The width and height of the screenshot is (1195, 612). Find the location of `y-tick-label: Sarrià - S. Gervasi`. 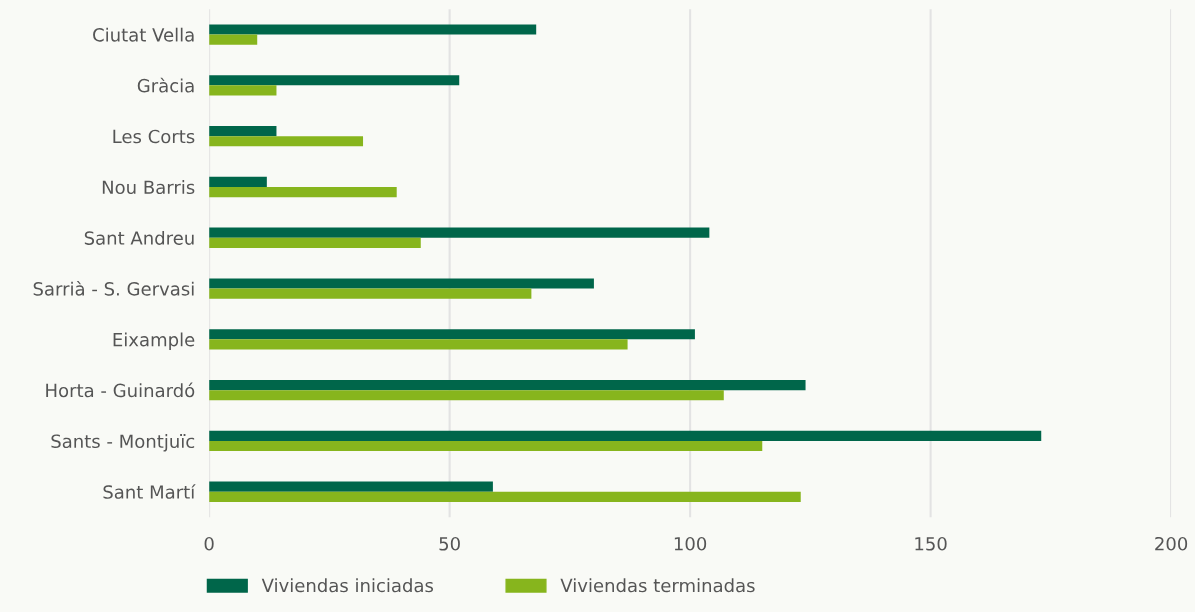

y-tick-label: Sarrià - S. Gervasi is located at coordinates (113, 288).